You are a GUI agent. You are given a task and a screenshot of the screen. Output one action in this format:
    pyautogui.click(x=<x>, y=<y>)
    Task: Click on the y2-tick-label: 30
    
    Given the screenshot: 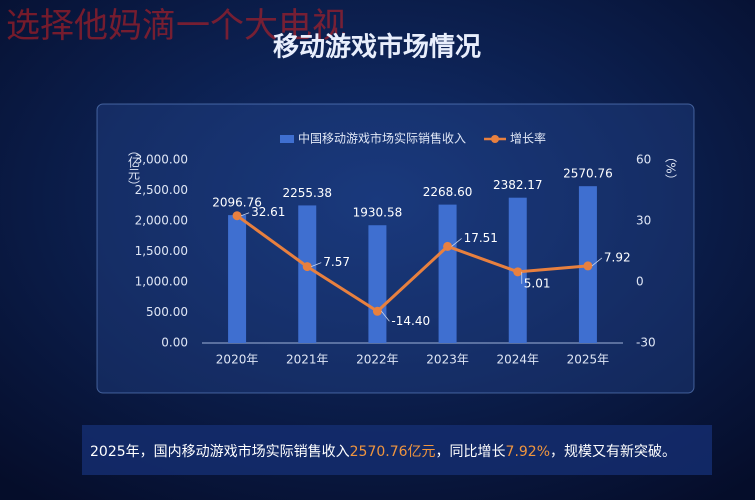 What is the action you would take?
    pyautogui.click(x=643, y=221)
    